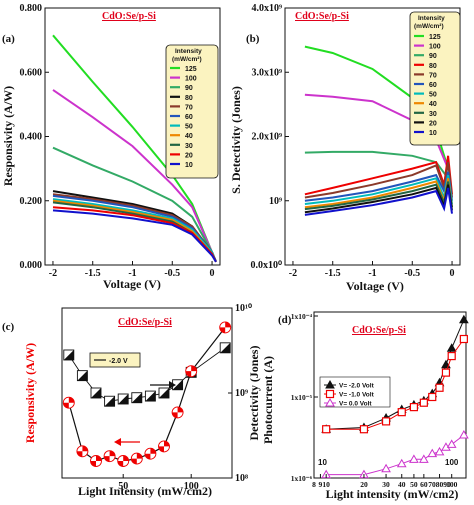  I want to click on legend-d: V= -2.0 Volt V= -1.0 Volt V= 0.0 Volt, so click(355, 392).